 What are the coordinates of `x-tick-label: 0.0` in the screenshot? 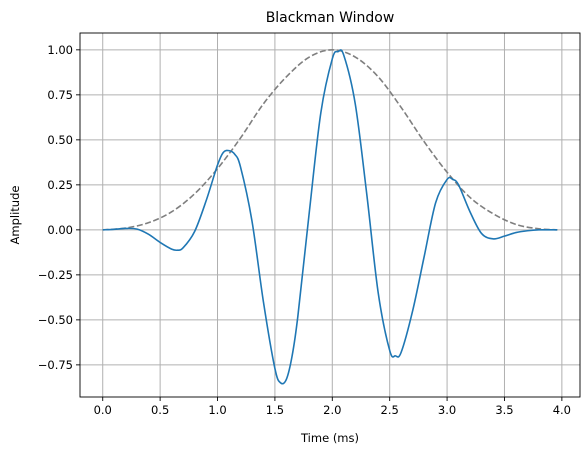 It's located at (103, 410).